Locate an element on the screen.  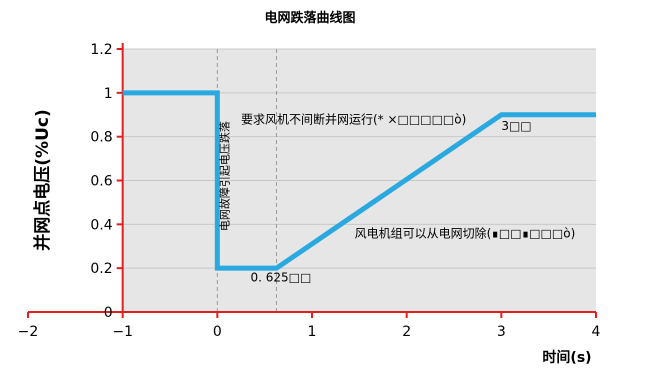
x-tick-label: −1 is located at coordinates (122, 332).